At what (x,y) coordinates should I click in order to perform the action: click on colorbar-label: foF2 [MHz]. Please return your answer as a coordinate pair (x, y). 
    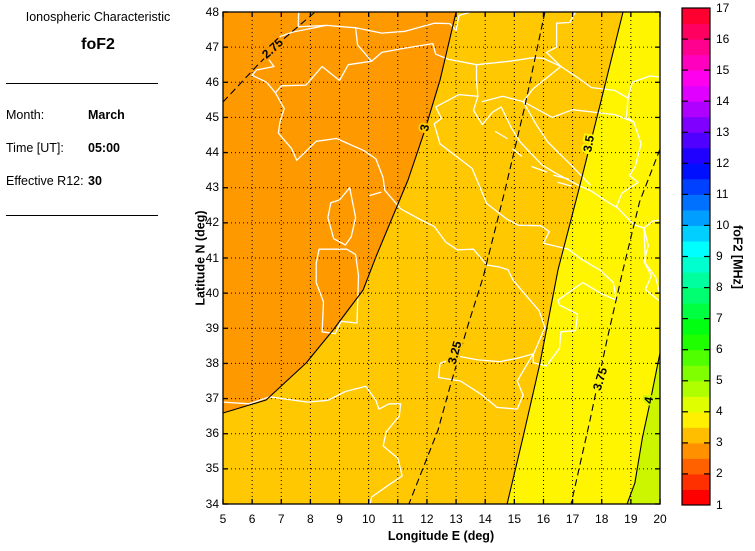
    Looking at the image, I should click on (737, 257).